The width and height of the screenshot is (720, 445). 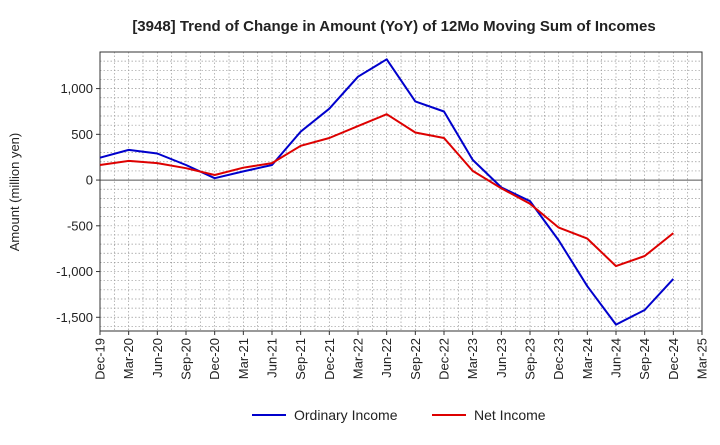 What do you see at coordinates (530, 359) in the screenshot?
I see `x-tick-label: Sep-23` at bounding box center [530, 359].